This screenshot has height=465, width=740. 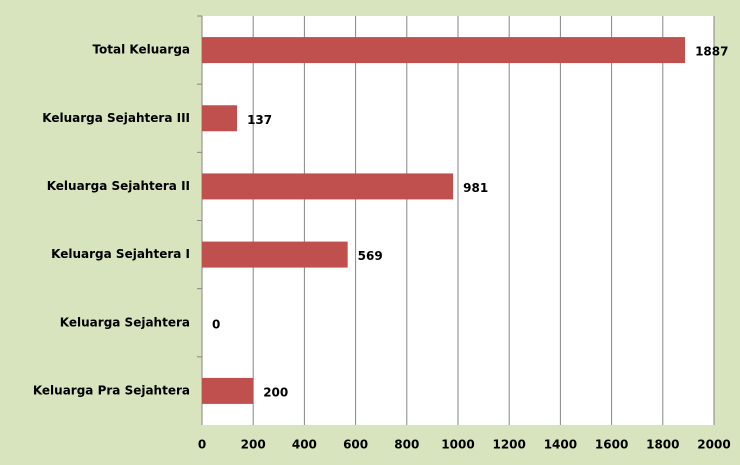 What do you see at coordinates (216, 324) in the screenshot?
I see `data-label: 0` at bounding box center [216, 324].